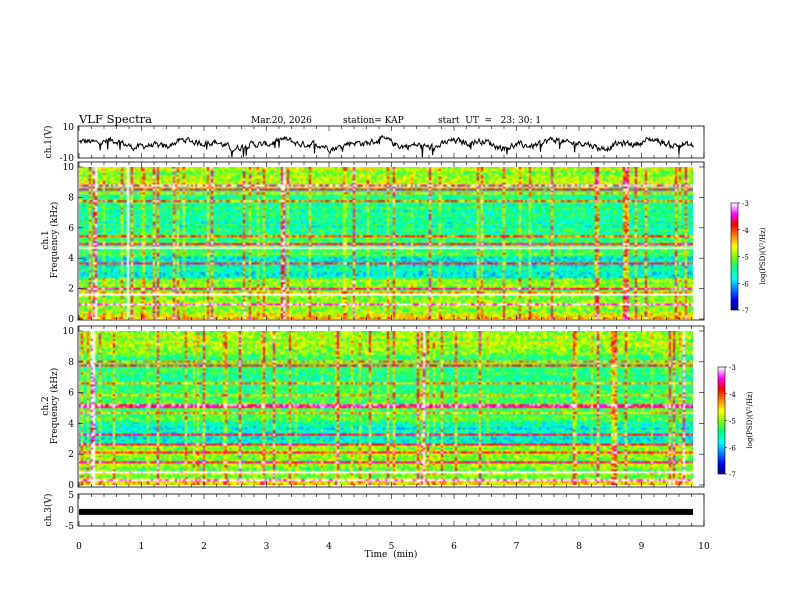  I want to click on time-tick-label: 9, so click(642, 547).